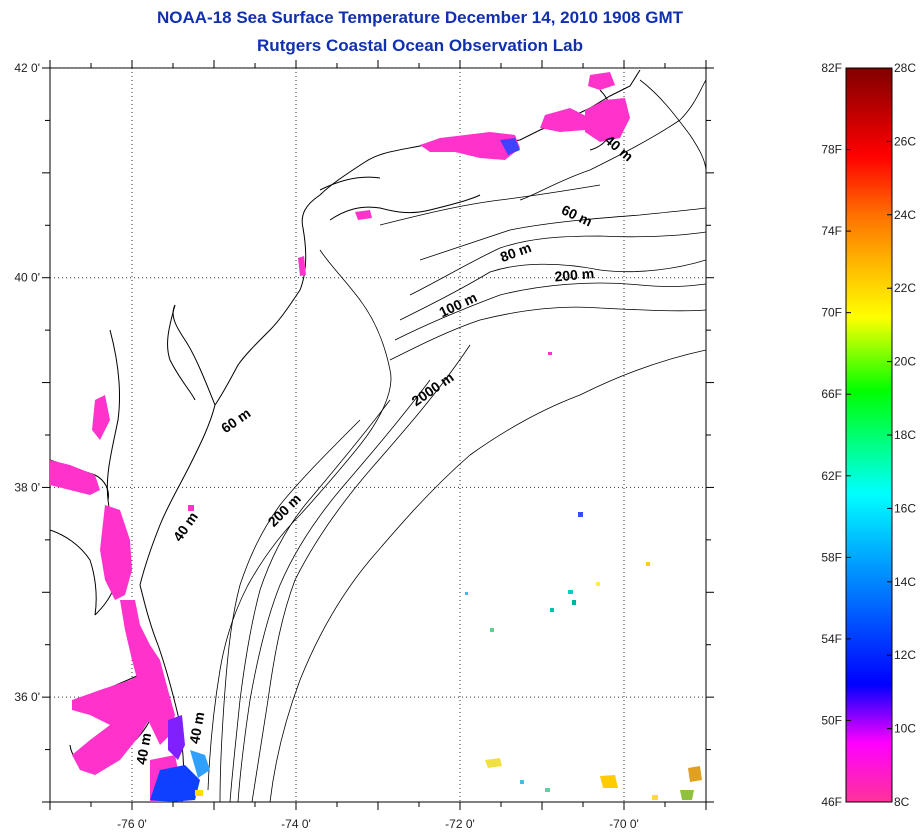 The width and height of the screenshot is (920, 832). What do you see at coordinates (27, 68) in the screenshot?
I see `lat-tick-label: 42 0'` at bounding box center [27, 68].